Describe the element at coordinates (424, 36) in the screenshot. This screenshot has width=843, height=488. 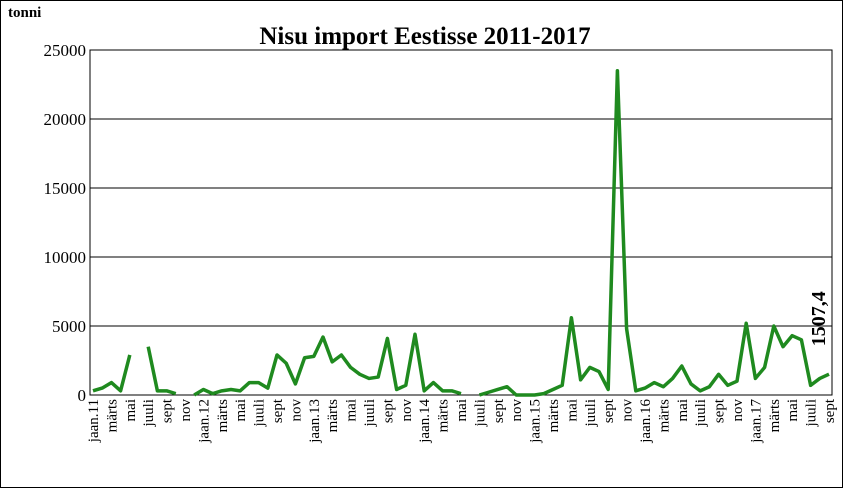
I see `chart-title: Nisu import Eestisse 2011-2017` at that location.